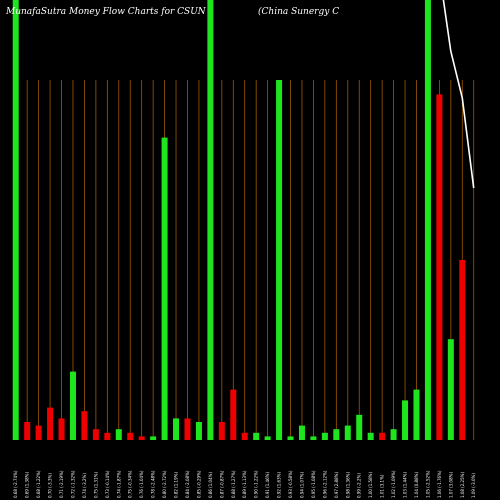 This screenshot has width=500, height=500. What do you see at coordinates (153, 484) in the screenshot?
I see `x-tick-label: 0.78 (-2.48%)` at bounding box center [153, 484].